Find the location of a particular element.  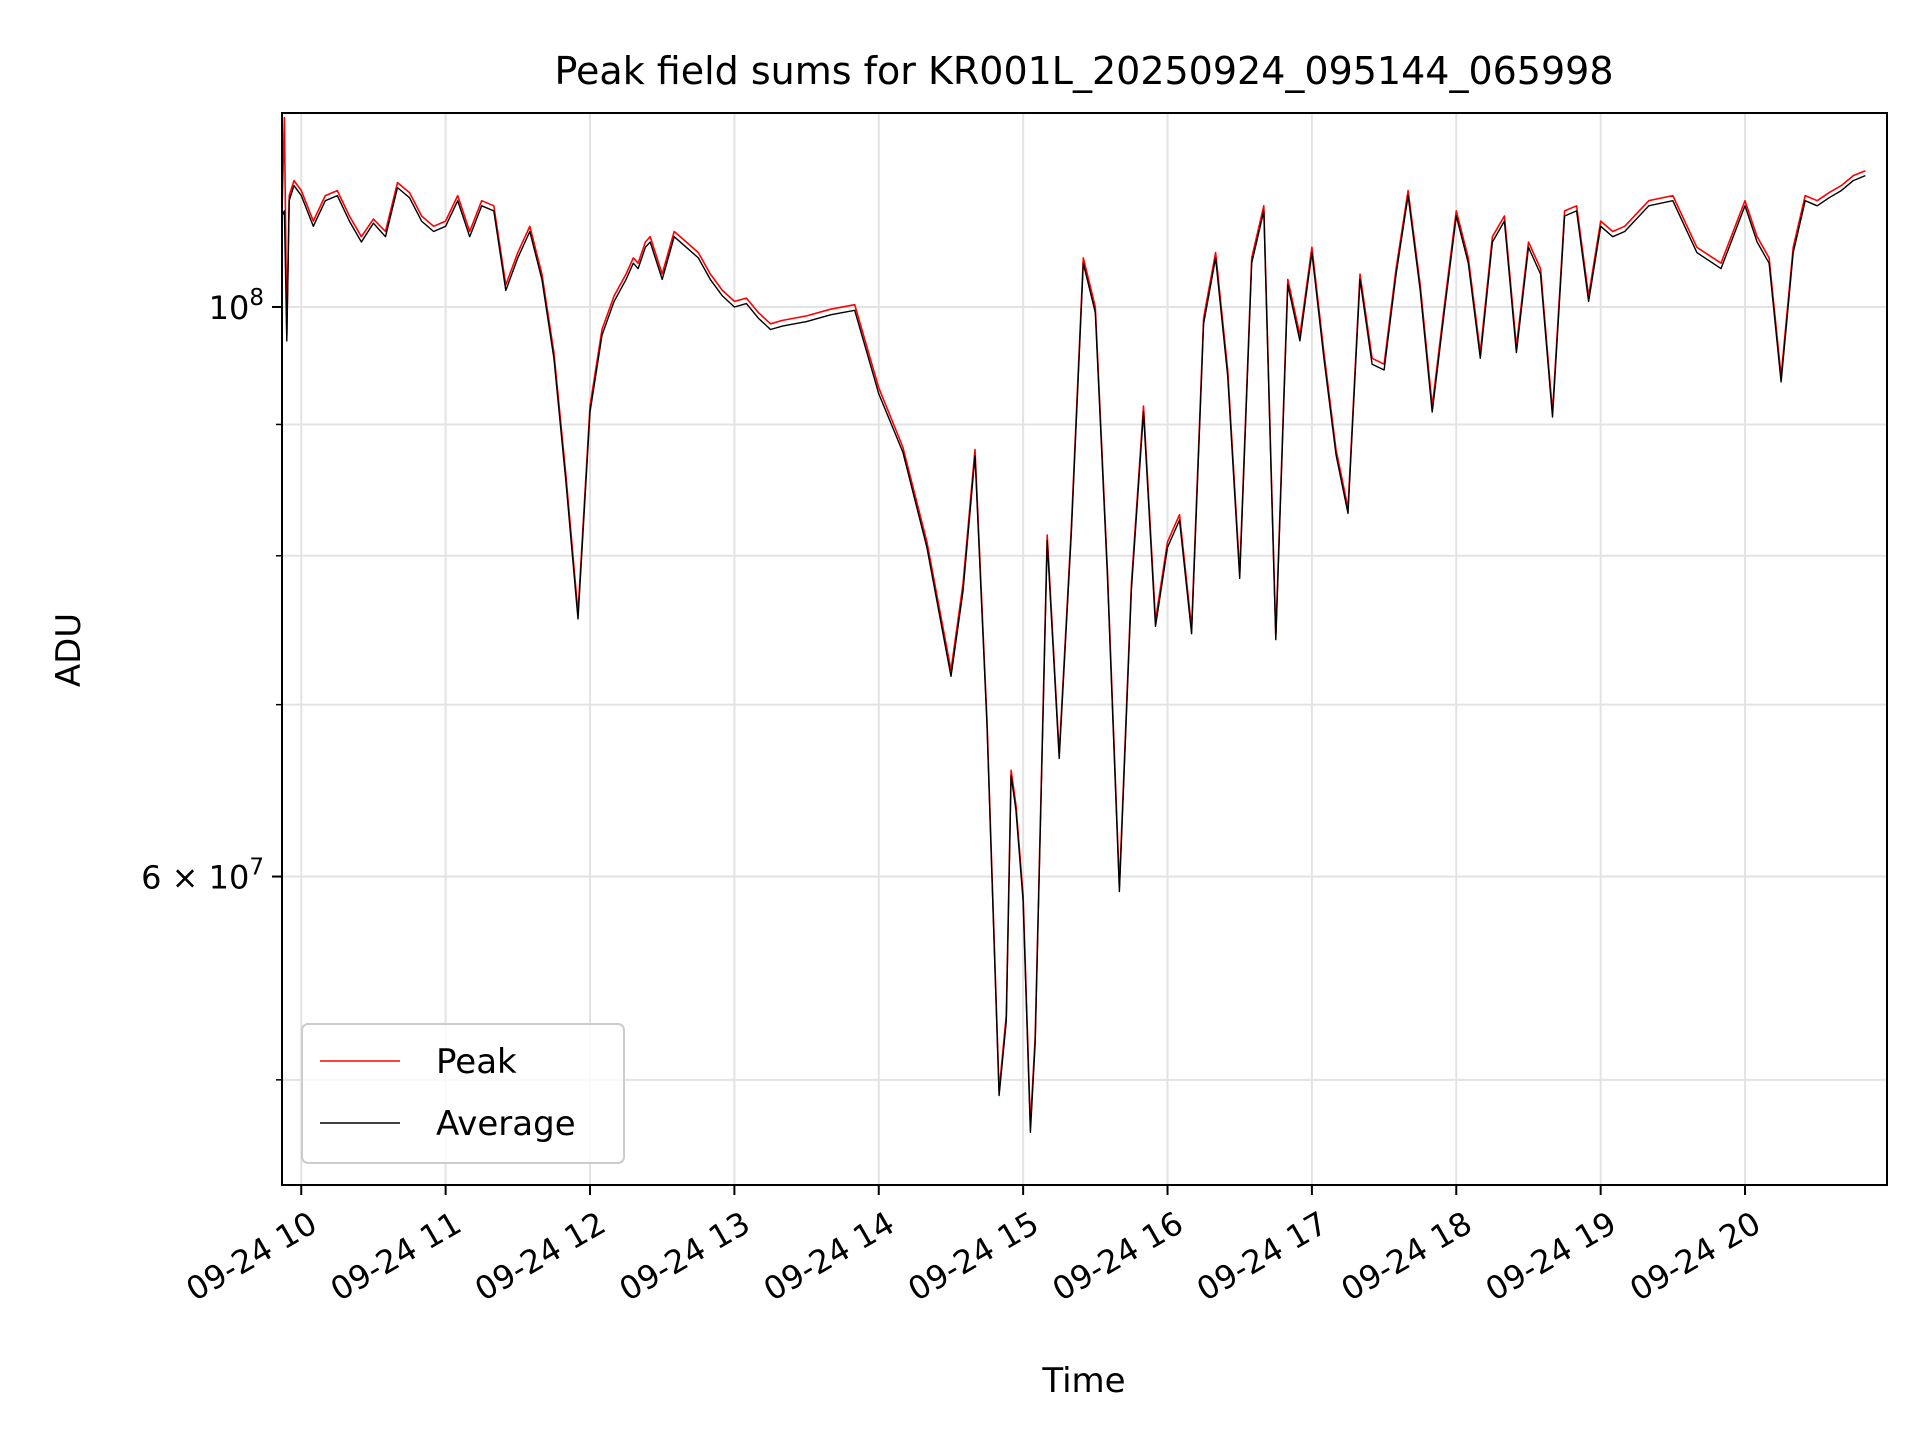

legend-label-peak: Peak is located at coordinates (476, 1062).